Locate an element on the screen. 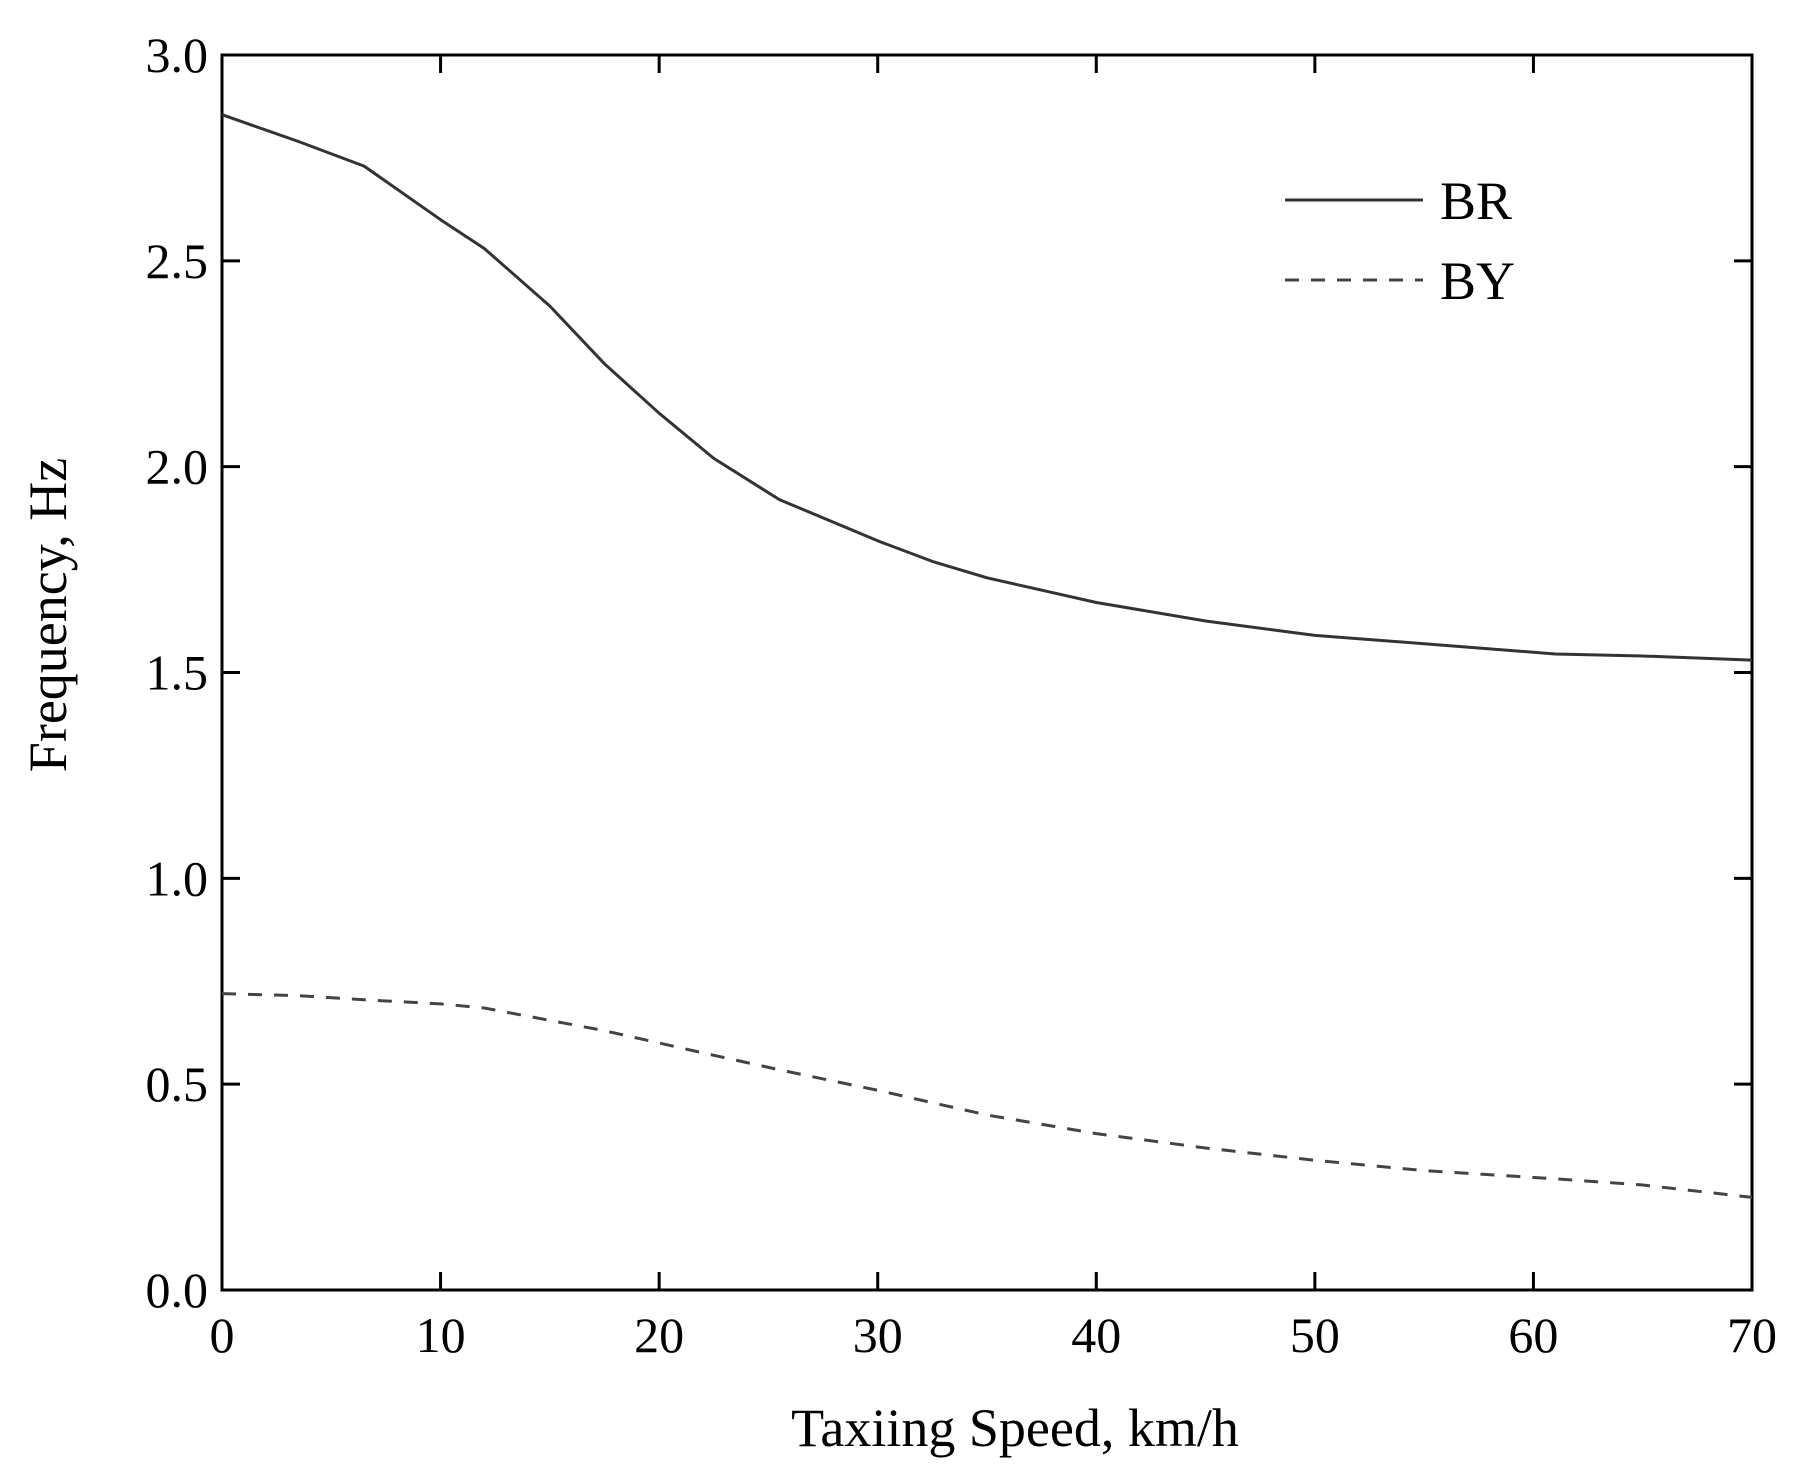 Image resolution: width=1798 pixels, height=1469 pixels. x-tick-label: 30 is located at coordinates (878, 1335).